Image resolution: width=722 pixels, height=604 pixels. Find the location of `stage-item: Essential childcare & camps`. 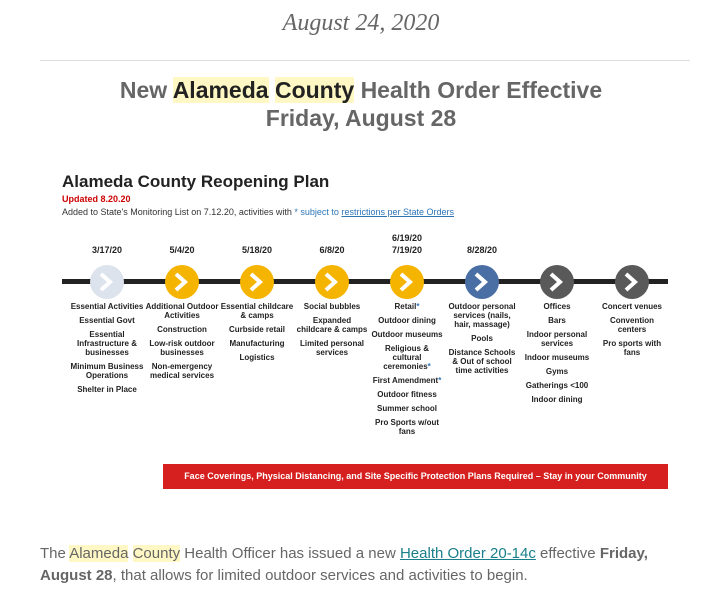

stage-item: Essential childcare & camps is located at coordinates (257, 311).